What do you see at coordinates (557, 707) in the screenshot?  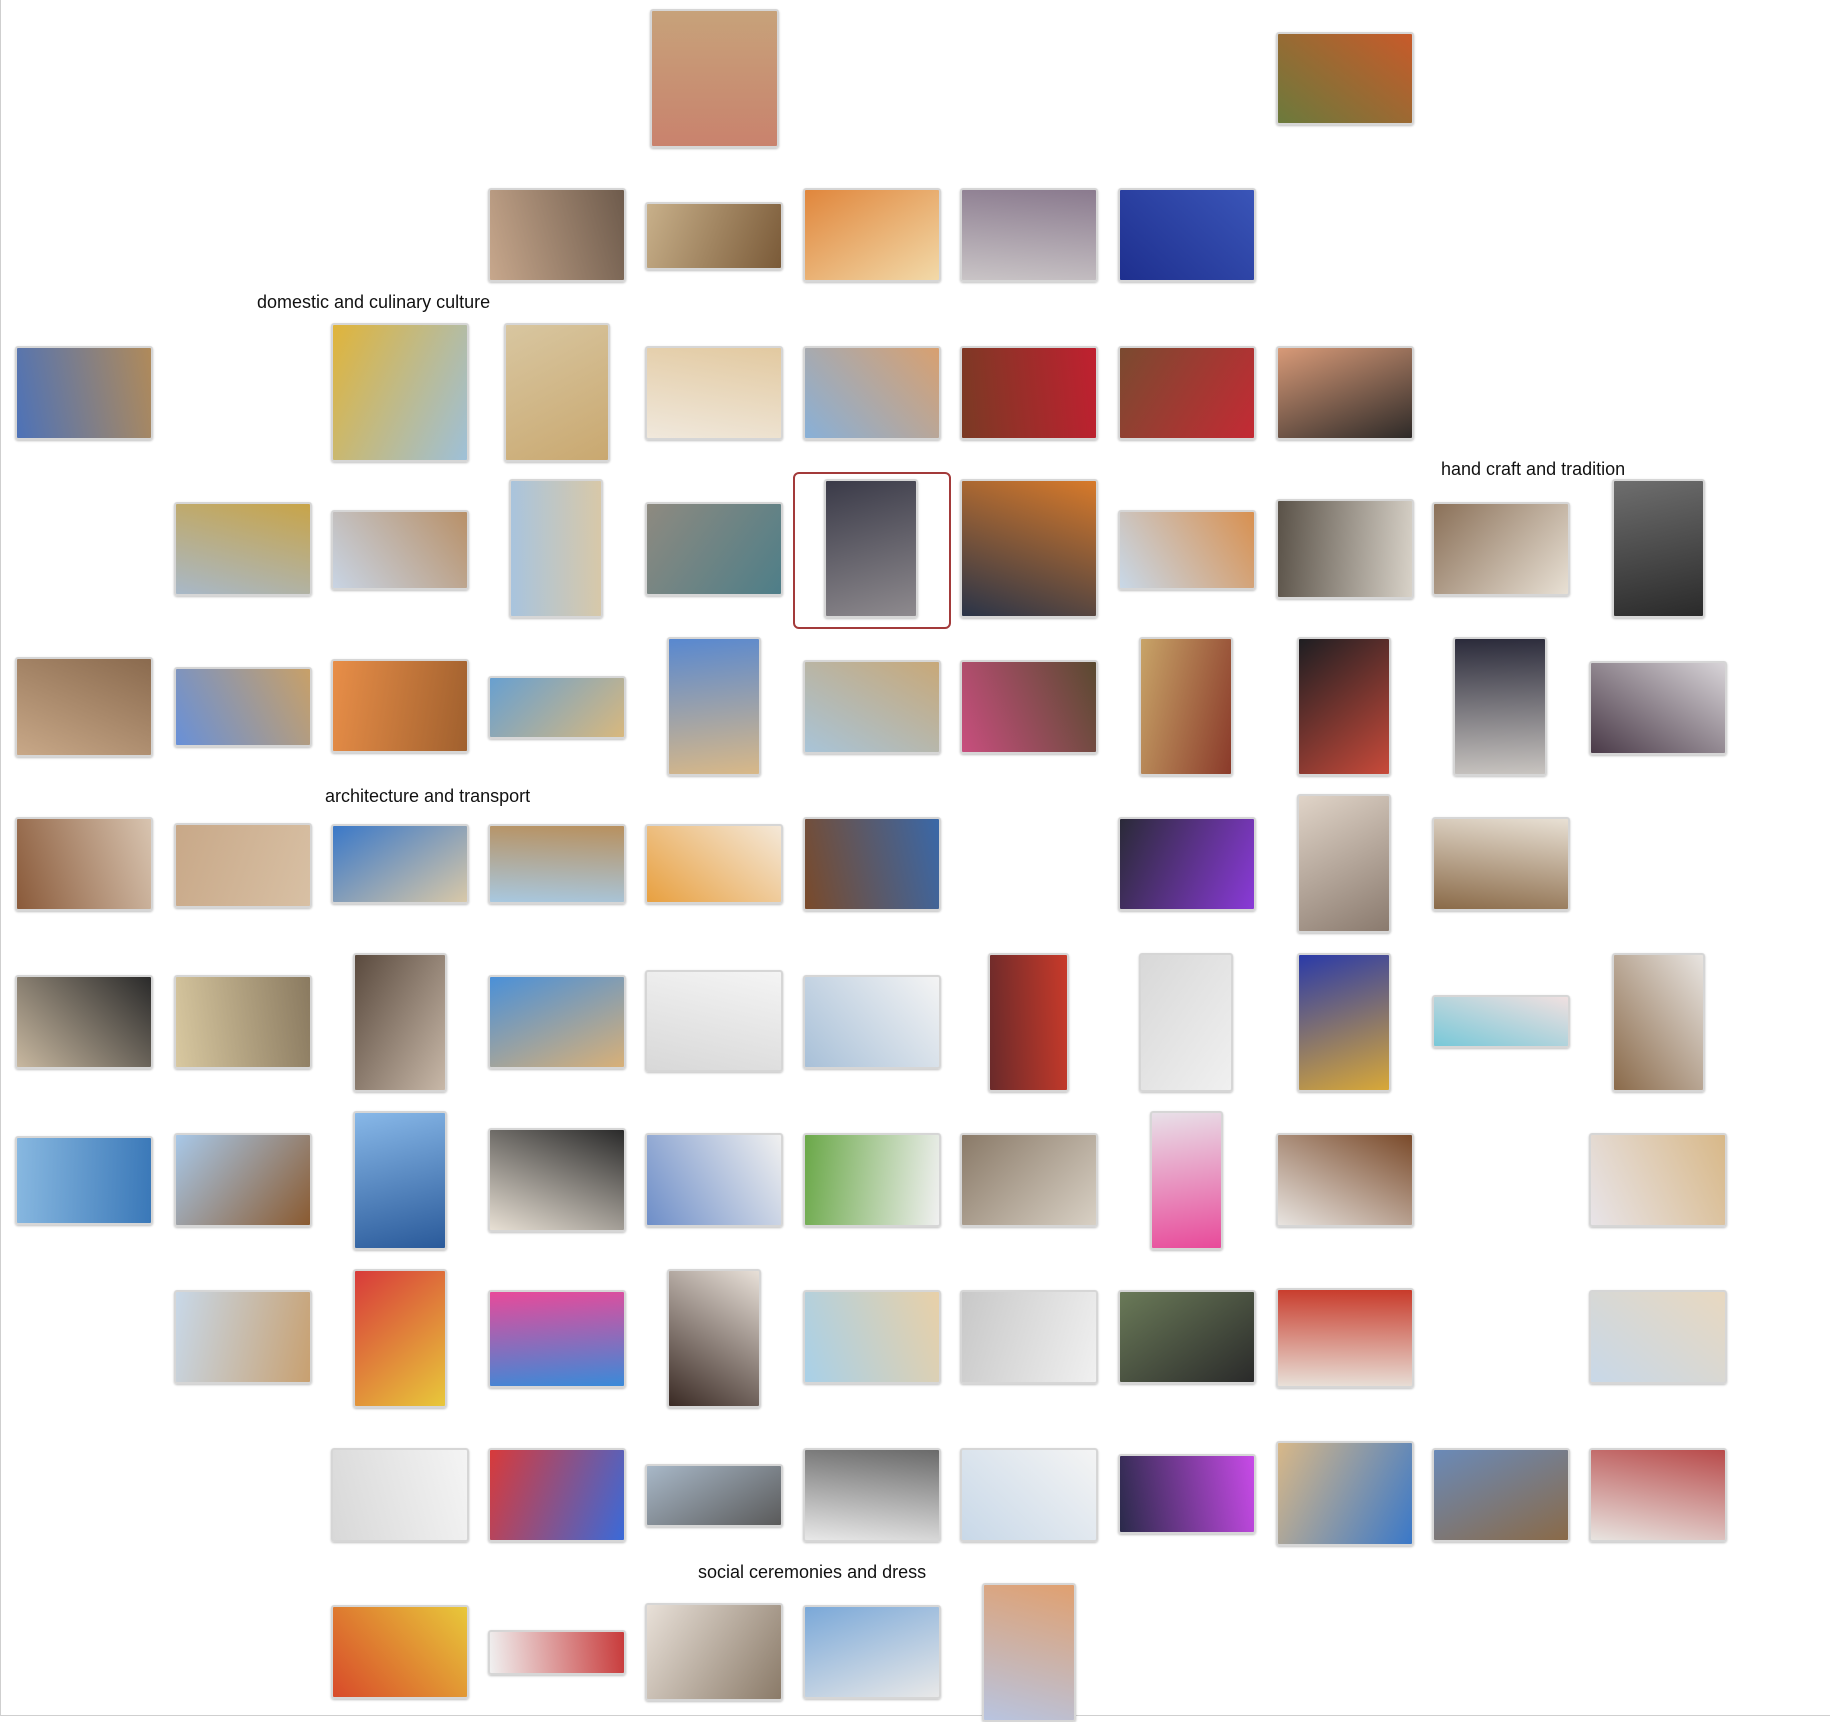 I see `thumbnail-fort-sea` at bounding box center [557, 707].